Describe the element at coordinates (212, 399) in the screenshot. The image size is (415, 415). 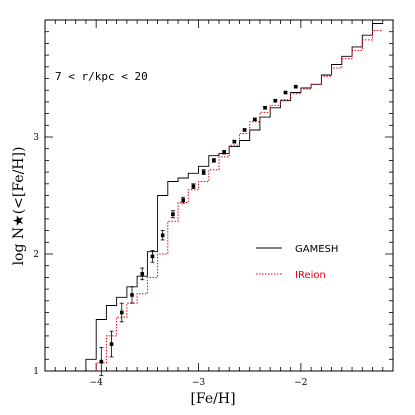
I see `x-axis-title: [Fe/H]` at that location.